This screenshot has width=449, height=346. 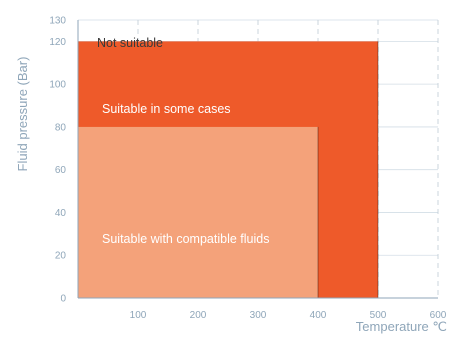 What do you see at coordinates (22, 114) in the screenshot?
I see `y-axis-title: Fluid pressure (Bar)` at bounding box center [22, 114].